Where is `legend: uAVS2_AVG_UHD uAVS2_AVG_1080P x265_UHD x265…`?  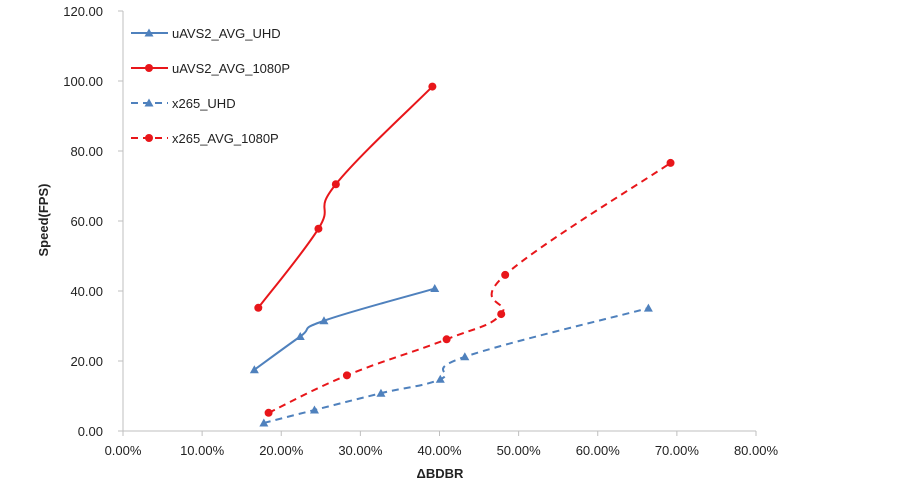
legend: uAVS2_AVG_UHD uAVS2_AVG_1080P x265_UHD x265… is located at coordinates (210, 86).